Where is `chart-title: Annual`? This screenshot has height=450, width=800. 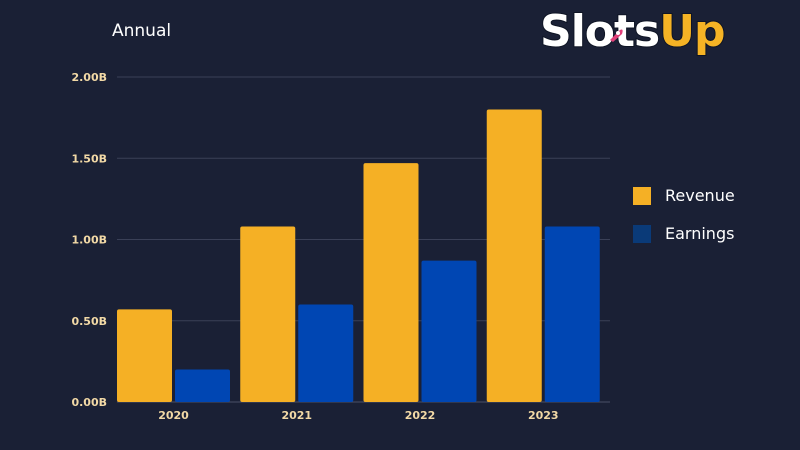 chart-title: Annual is located at coordinates (142, 31).